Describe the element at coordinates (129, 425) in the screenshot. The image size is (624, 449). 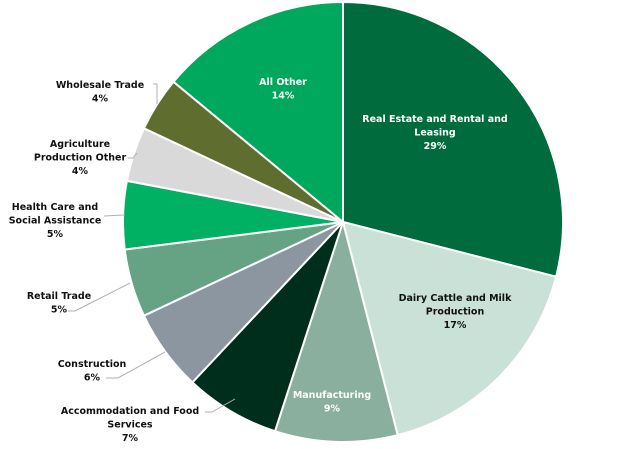
I see `category-label-accommodation-and-food-services: Services` at that location.